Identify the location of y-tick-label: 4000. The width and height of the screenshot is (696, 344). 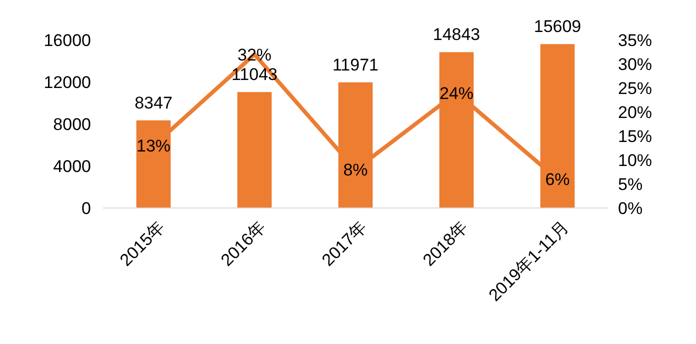
(72, 166).